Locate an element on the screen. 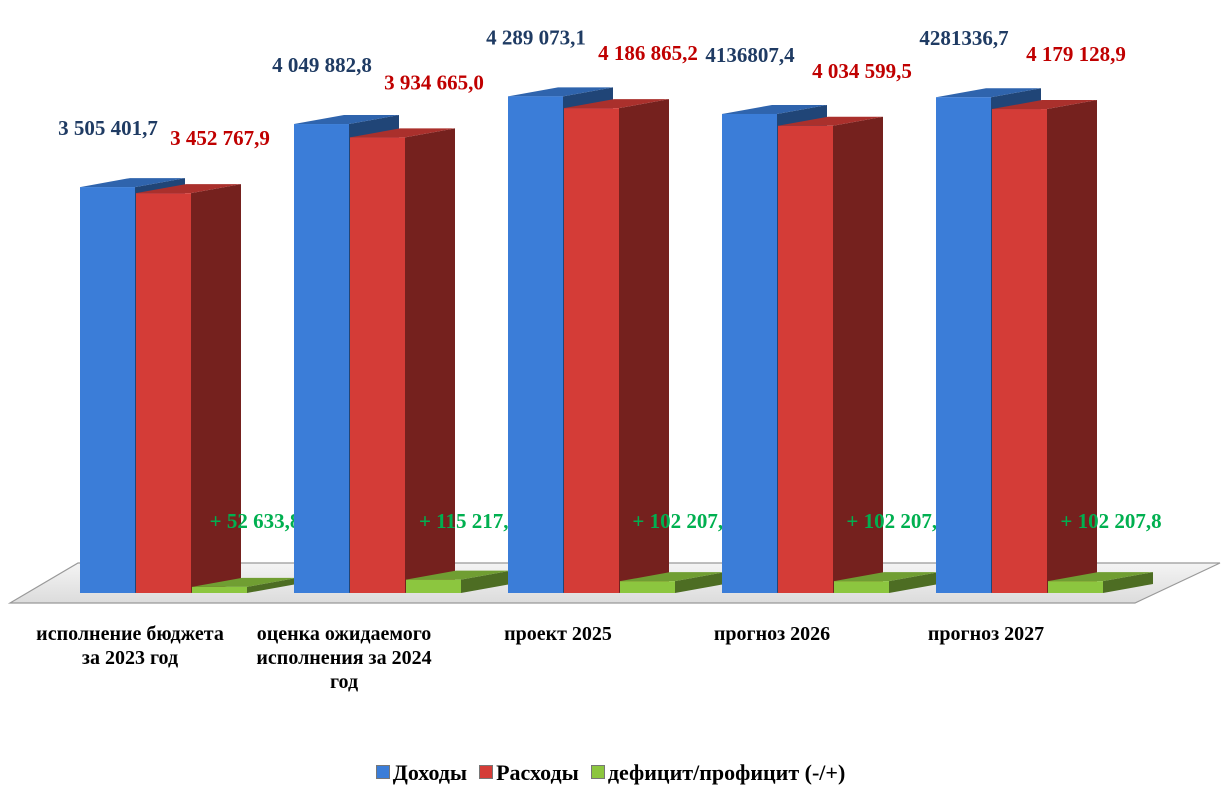 This screenshot has width=1221, height=789. legend-item: Расходы is located at coordinates (529, 773).